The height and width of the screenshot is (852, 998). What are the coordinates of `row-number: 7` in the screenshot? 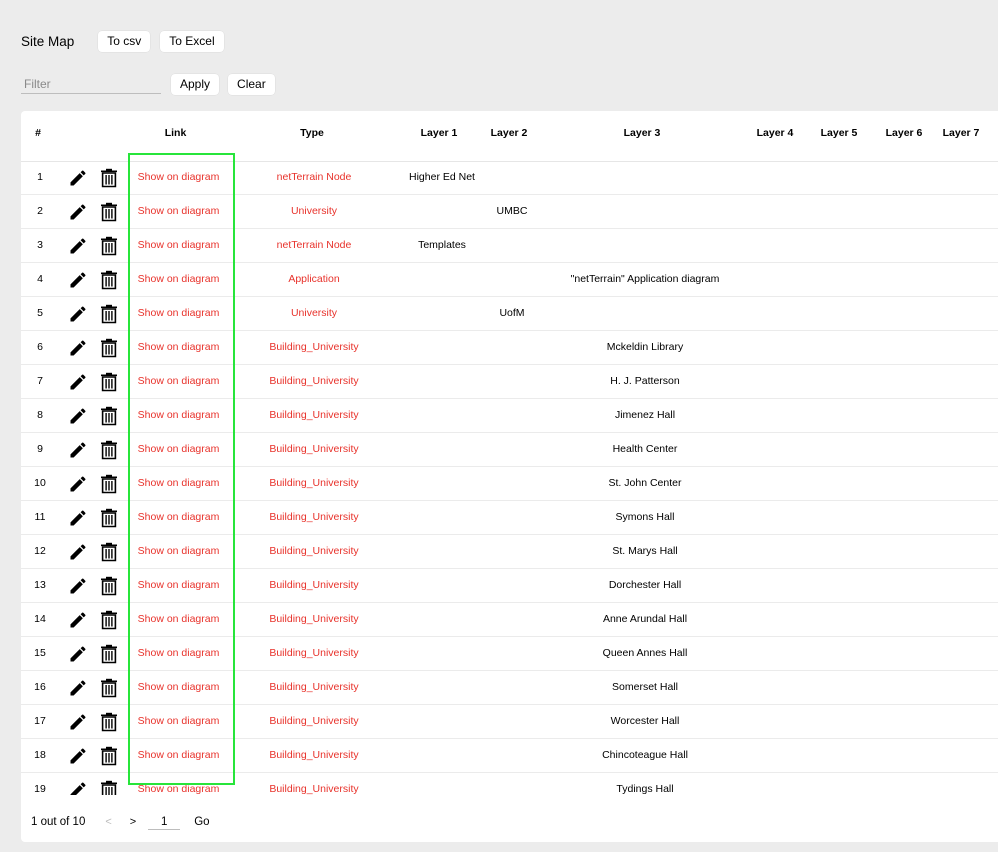 It's located at (40, 381).